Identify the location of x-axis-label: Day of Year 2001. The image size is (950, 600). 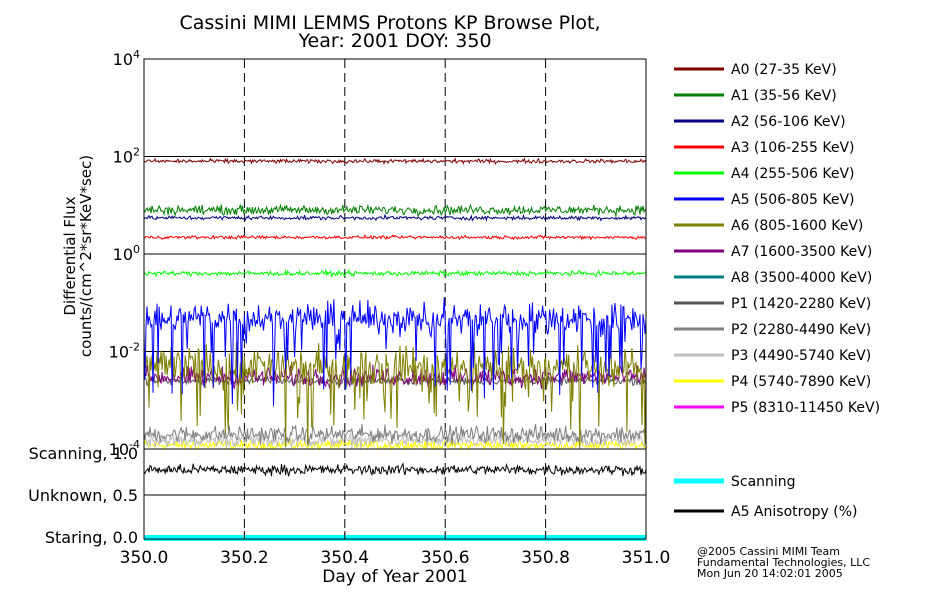
(394, 577).